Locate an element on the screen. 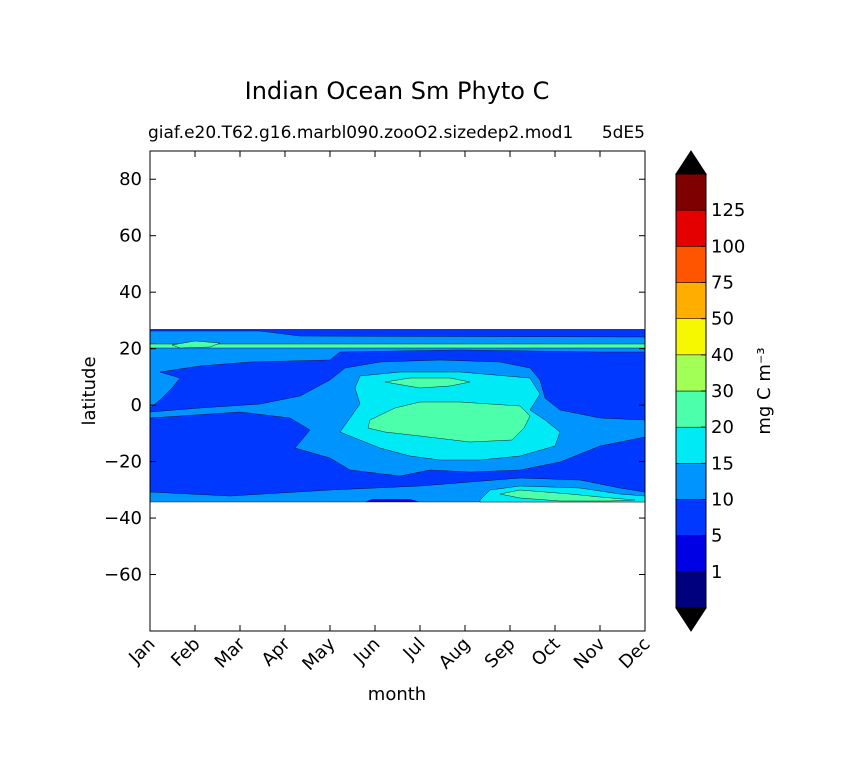  colorbar-tick-label: 75 is located at coordinates (722, 283).